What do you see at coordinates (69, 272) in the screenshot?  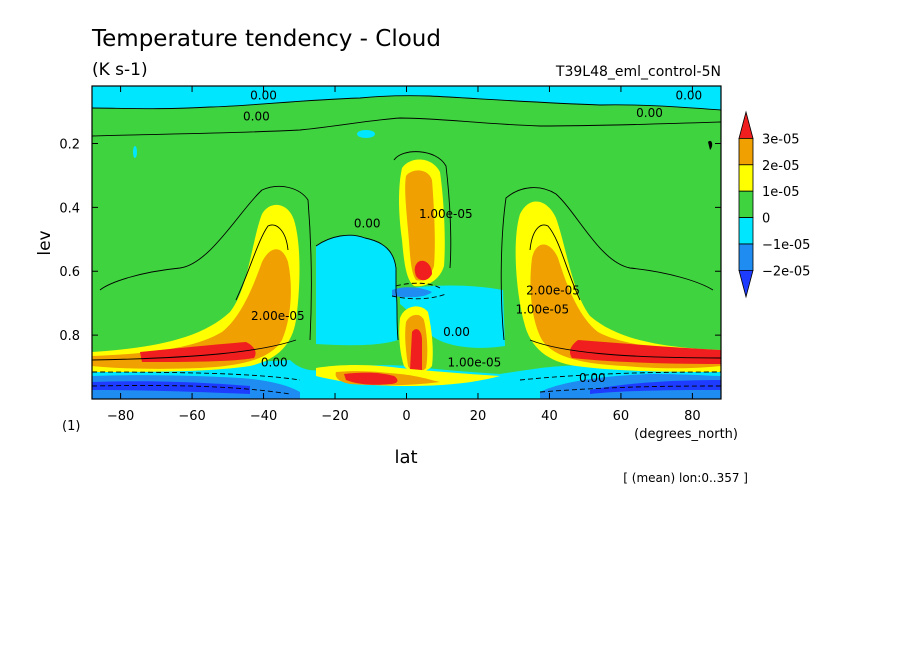 I see `y-tick-label: 0.6` at bounding box center [69, 272].